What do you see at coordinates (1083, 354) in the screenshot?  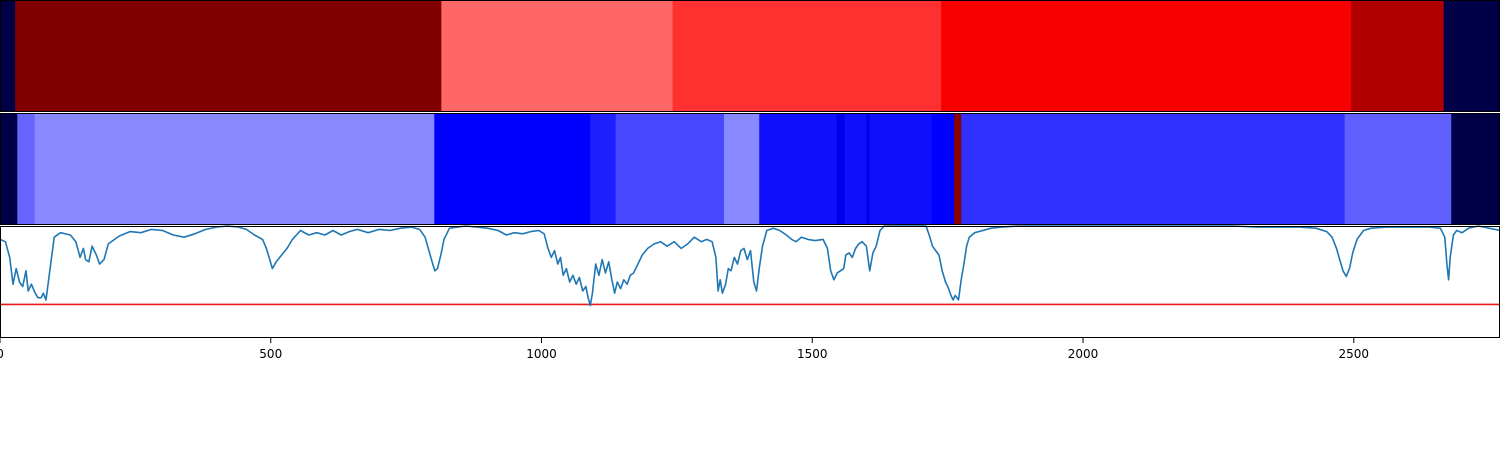 I see `x-tick-label-4: 2000` at bounding box center [1083, 354].